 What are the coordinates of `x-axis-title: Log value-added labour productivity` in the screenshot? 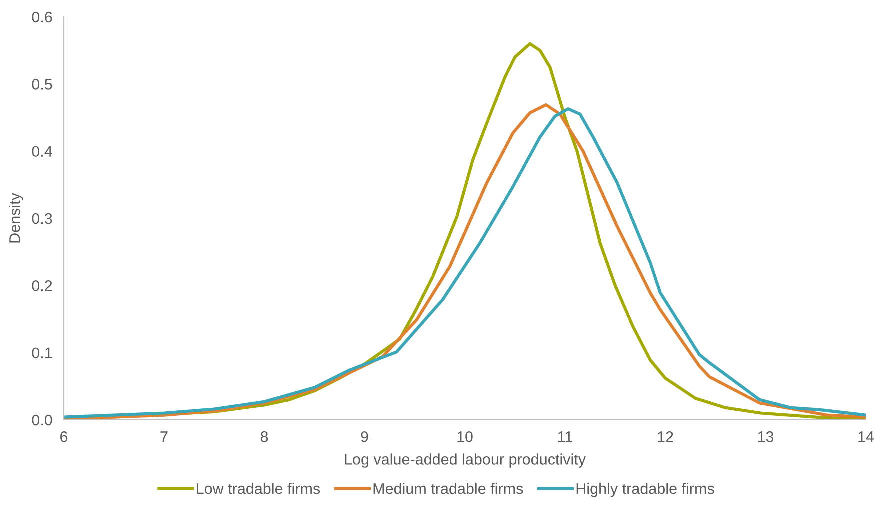 It's located at (465, 461).